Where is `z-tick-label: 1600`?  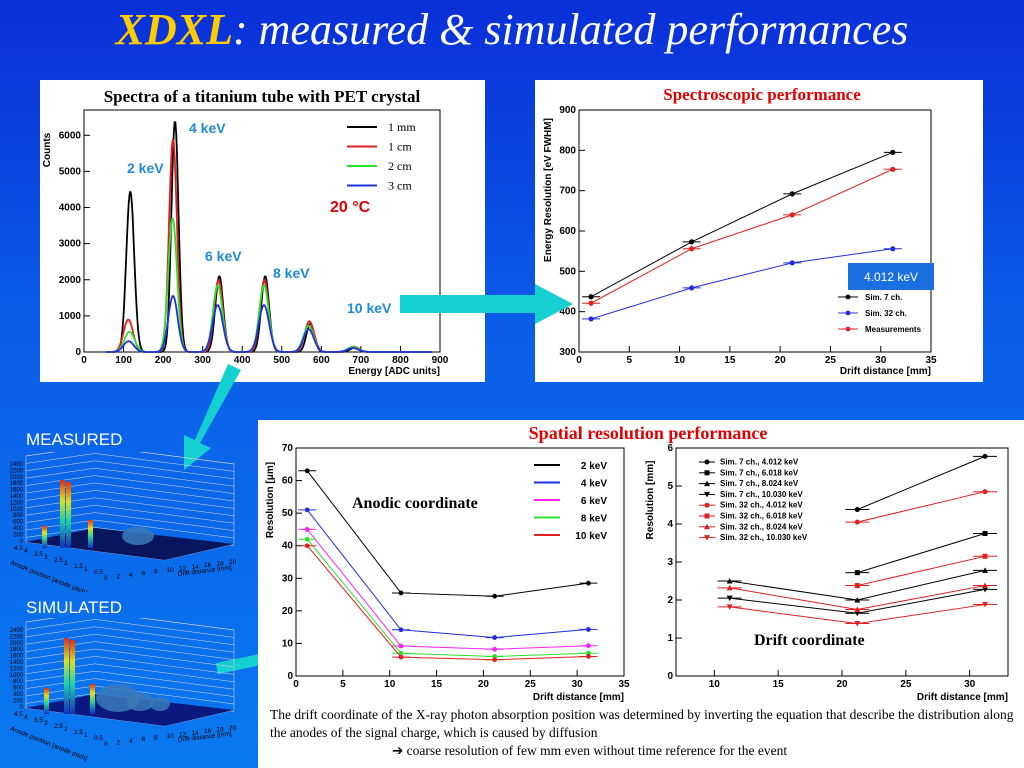 z-tick-label: 1600 is located at coordinates (17, 657).